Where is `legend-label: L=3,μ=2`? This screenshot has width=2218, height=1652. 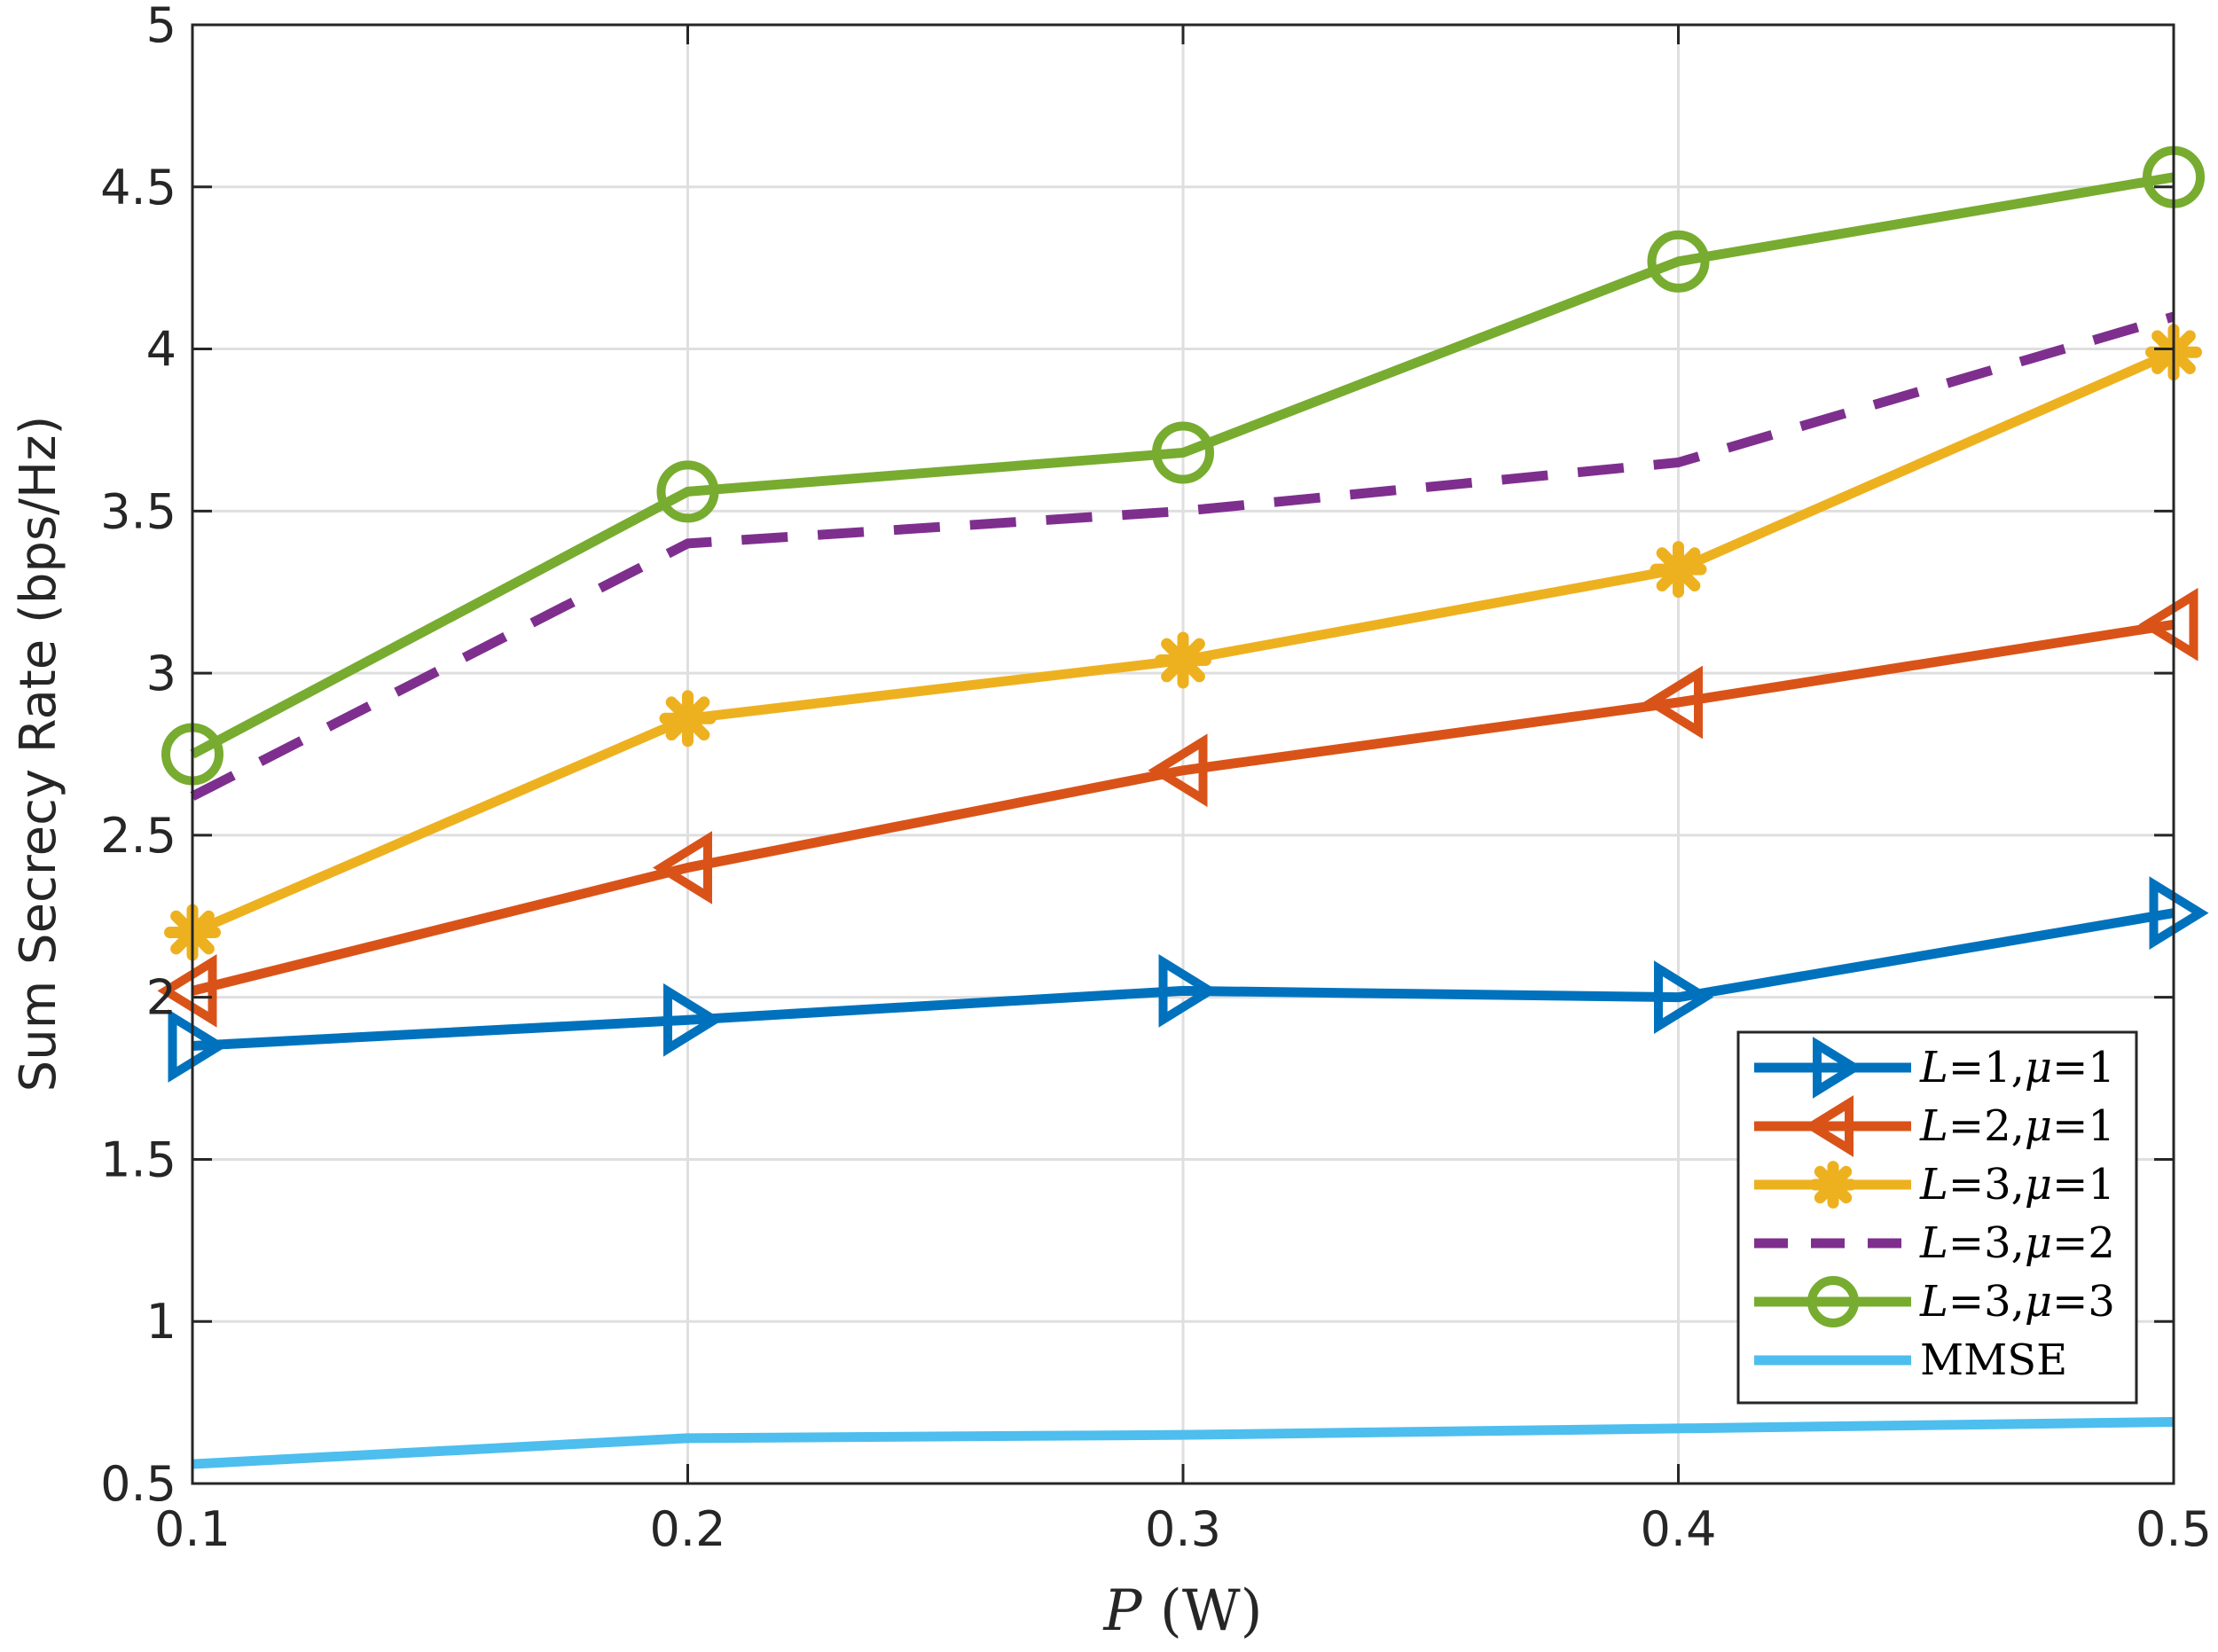 legend-label: L=3,μ=2 is located at coordinates (2017, 1243).